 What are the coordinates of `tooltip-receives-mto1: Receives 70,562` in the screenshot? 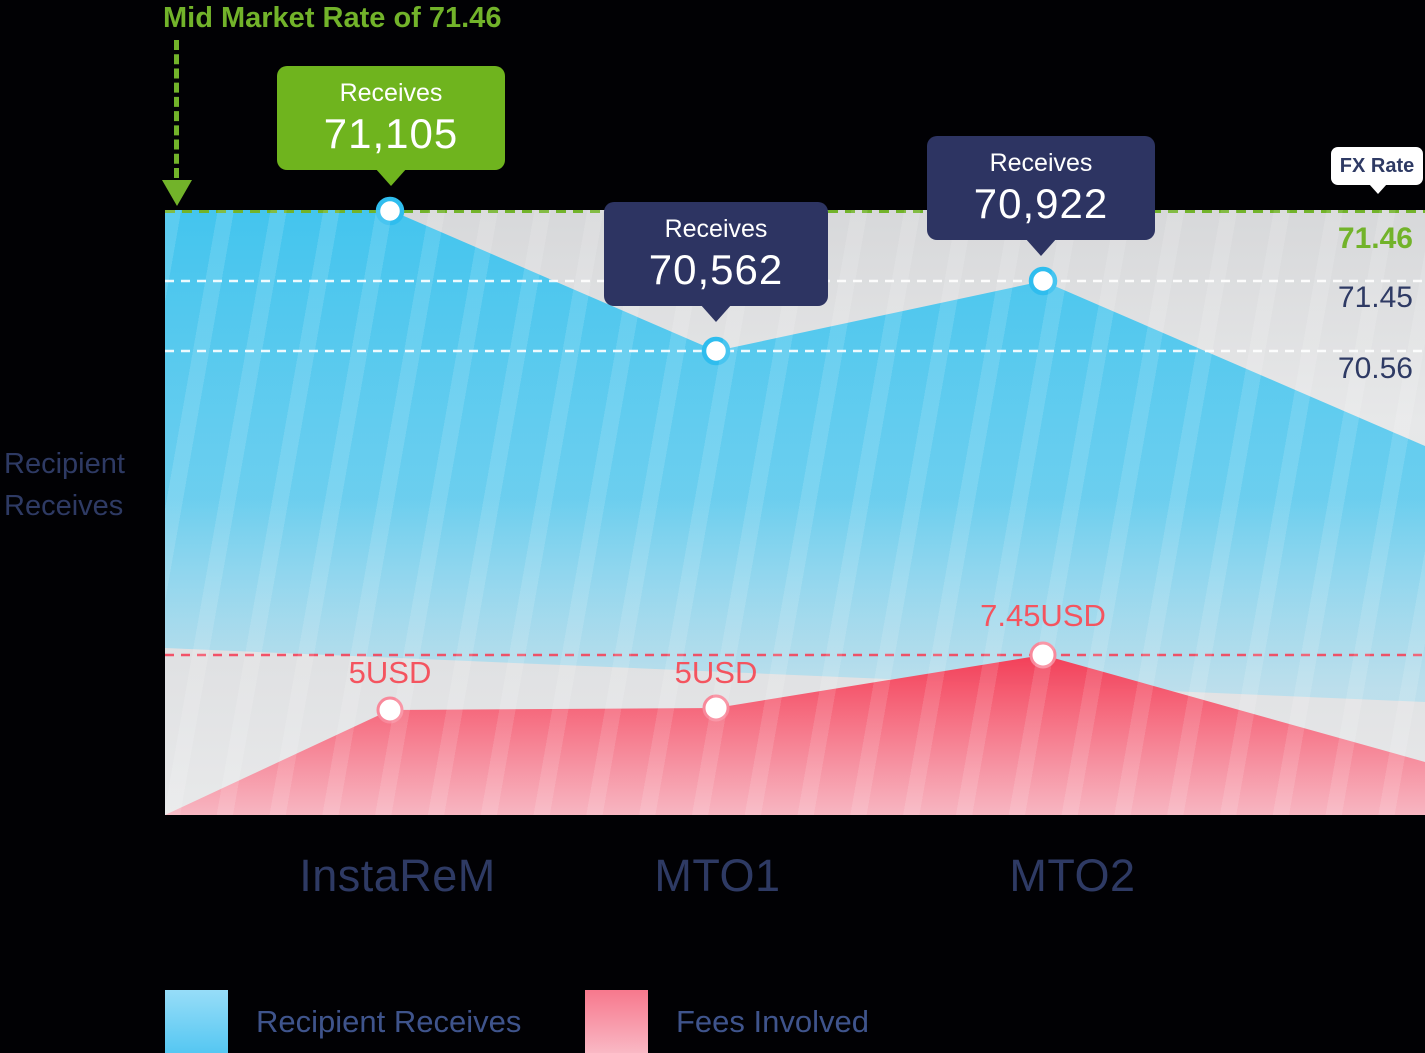 It's located at (716, 254).